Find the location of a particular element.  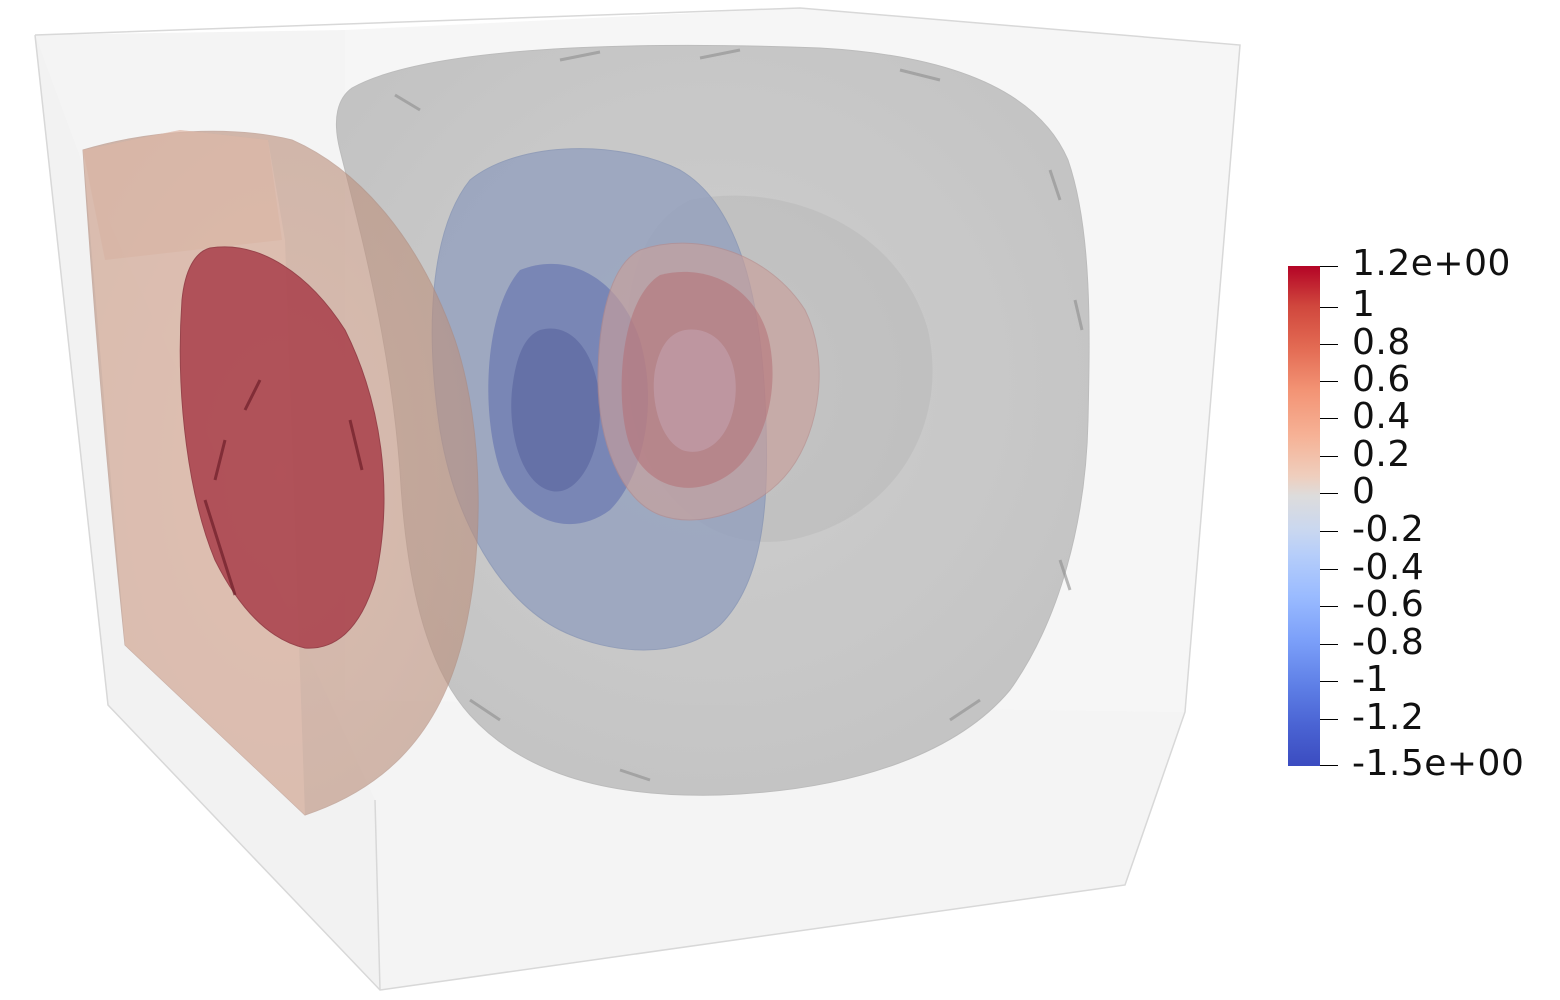

legend-label: 0.4 is located at coordinates (1381, 416).